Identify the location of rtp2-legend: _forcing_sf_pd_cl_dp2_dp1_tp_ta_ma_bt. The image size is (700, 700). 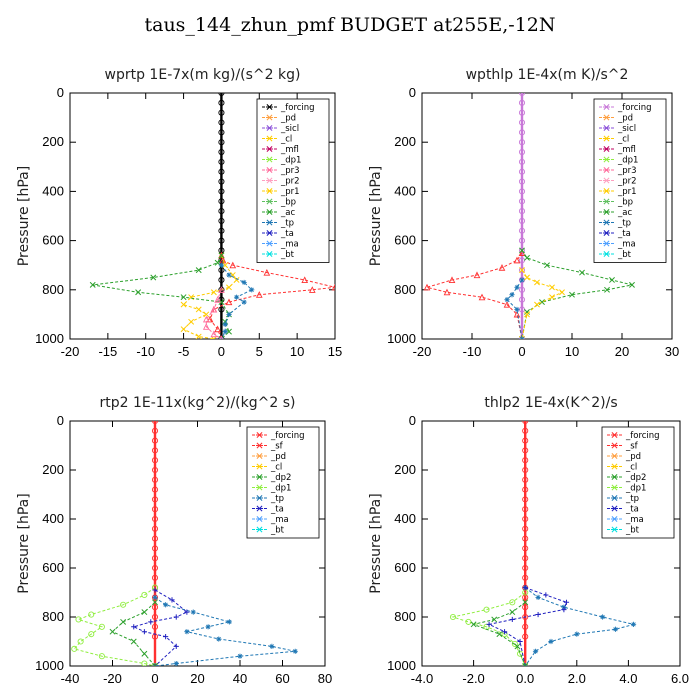
(283, 482).